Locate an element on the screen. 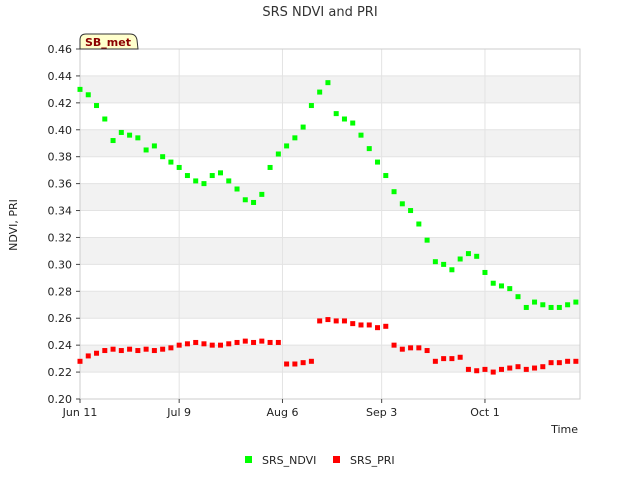 Image resolution: width=640 pixels, height=480 pixels. x-tick-label: Oct 1 is located at coordinates (485, 412).